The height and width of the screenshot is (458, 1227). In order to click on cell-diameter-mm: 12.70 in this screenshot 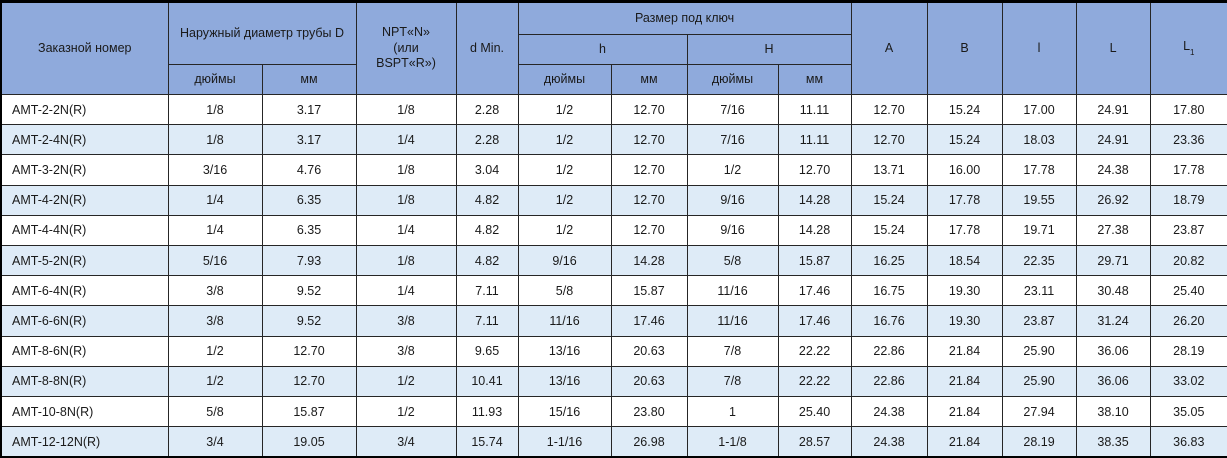, I will do `click(309, 381)`.